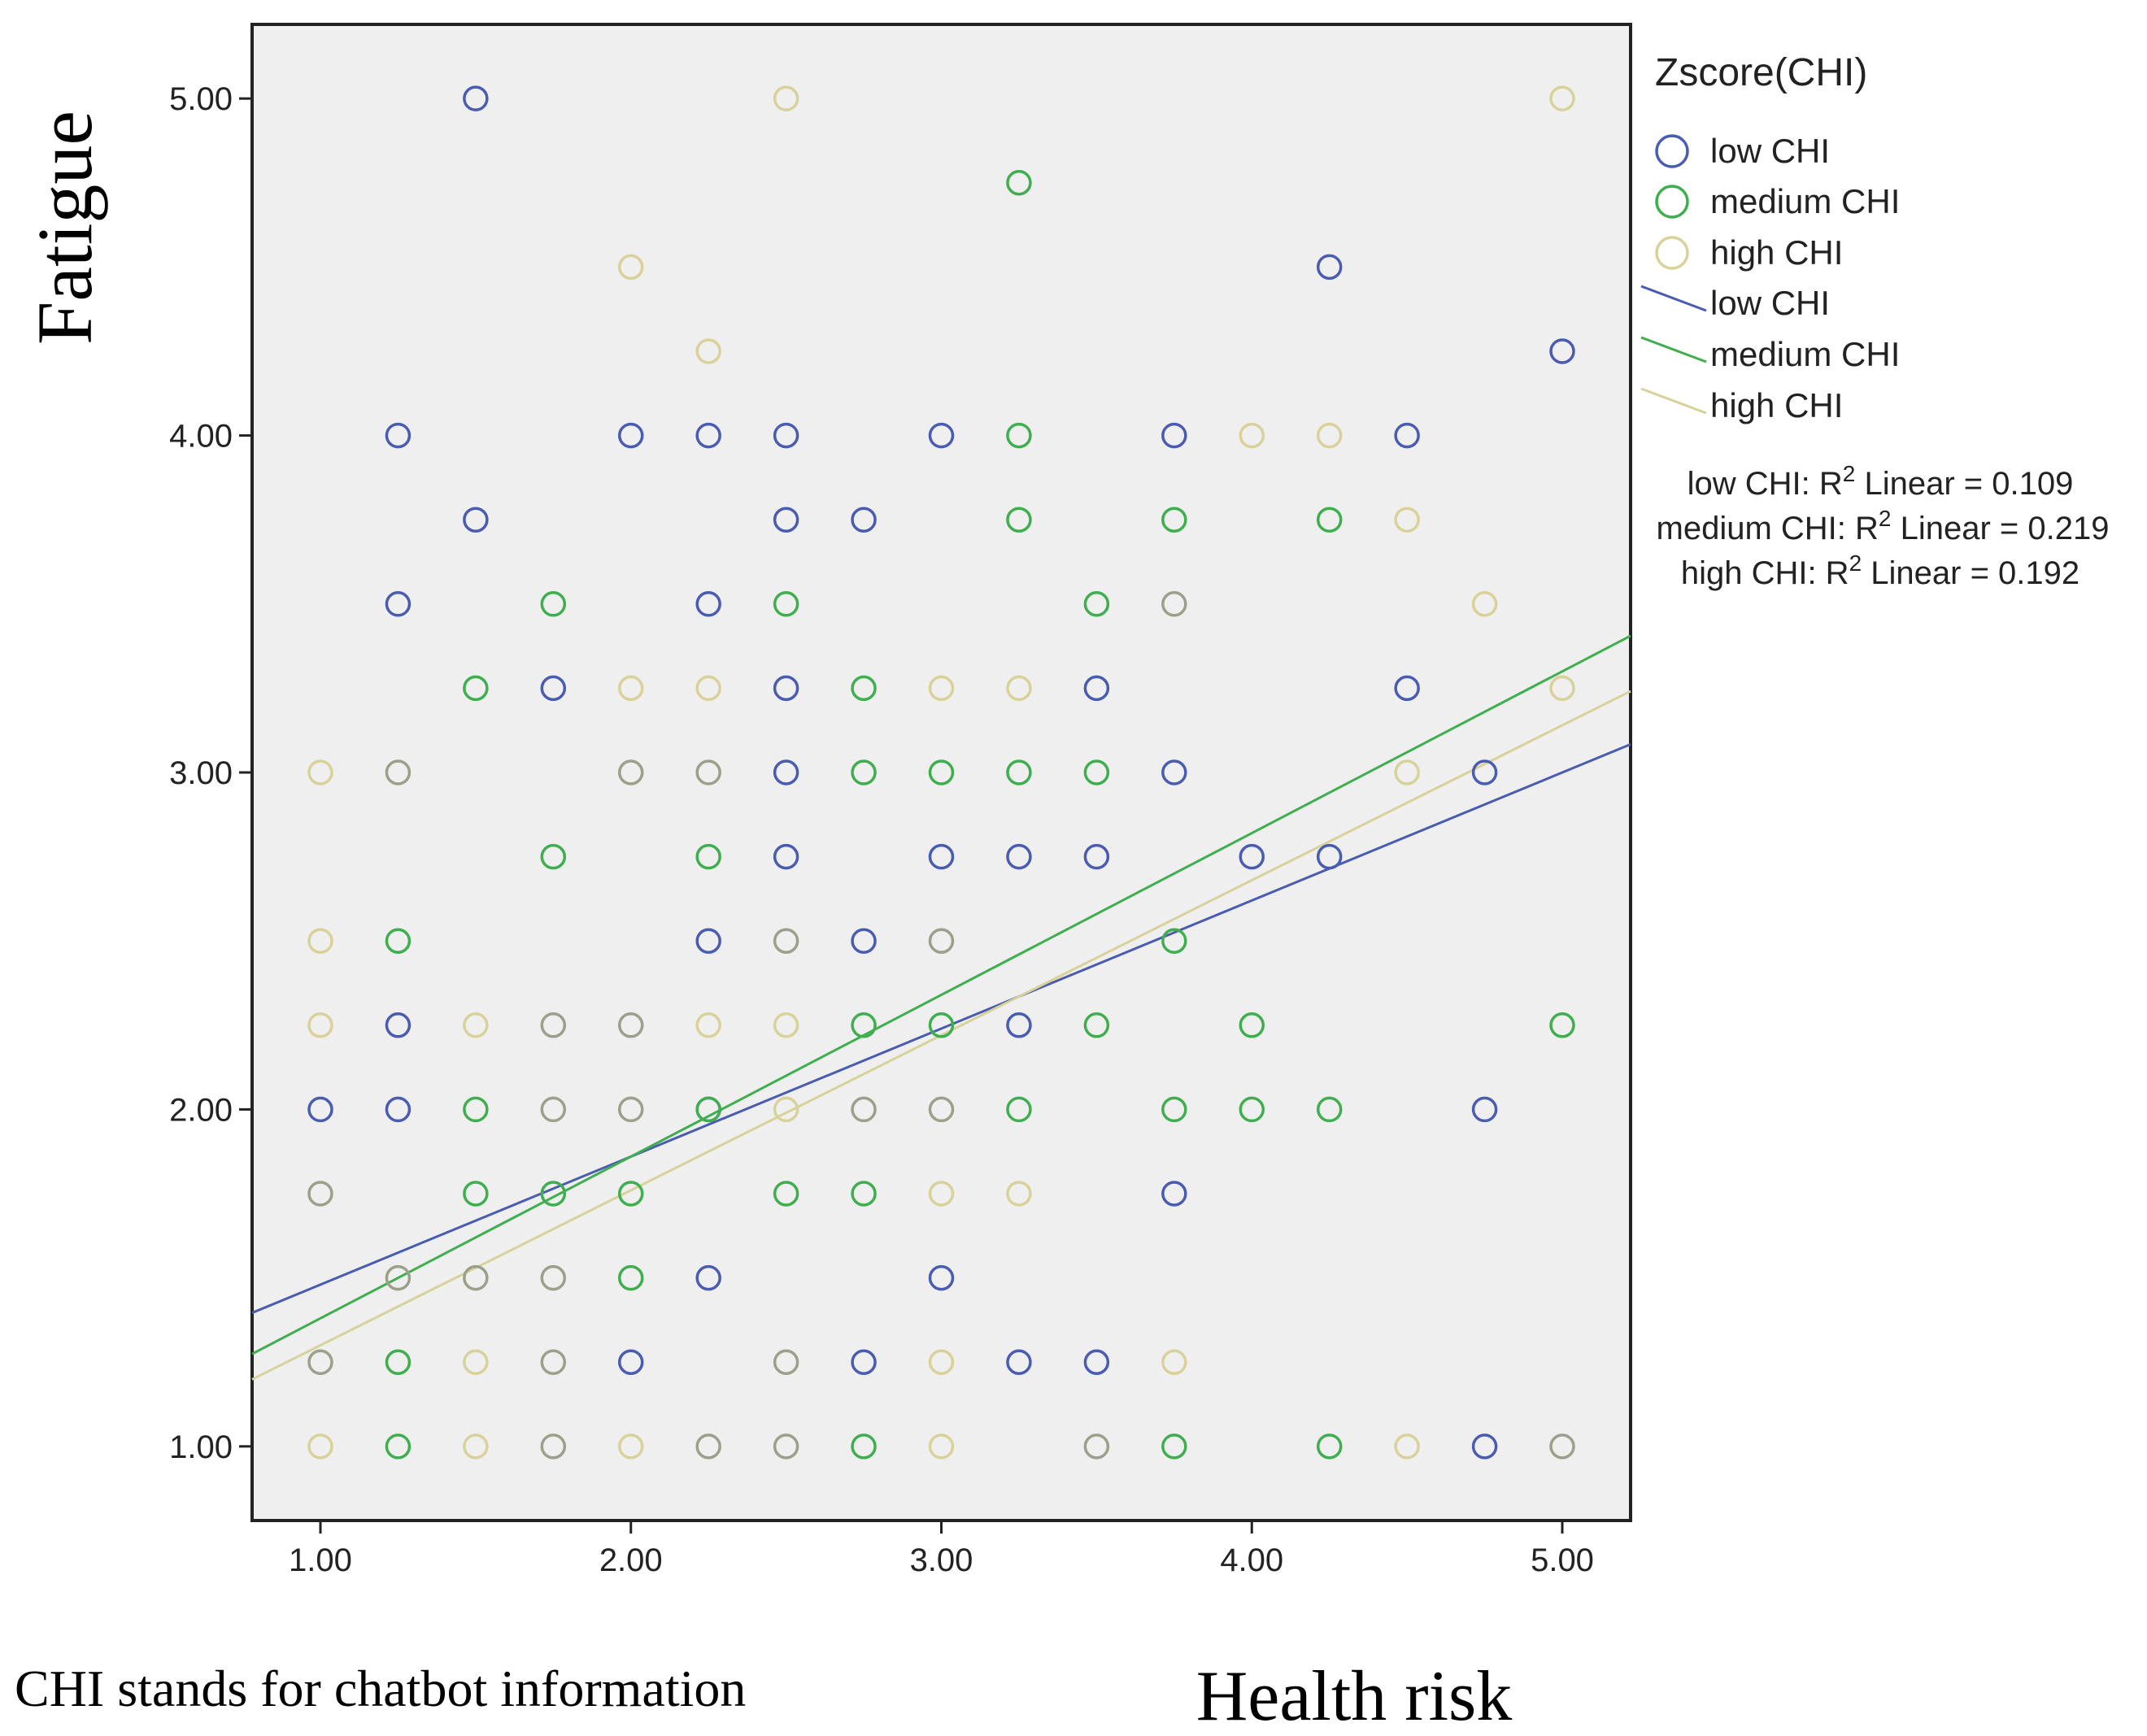  I want to click on y-tick-label: 5.00, so click(201, 99).